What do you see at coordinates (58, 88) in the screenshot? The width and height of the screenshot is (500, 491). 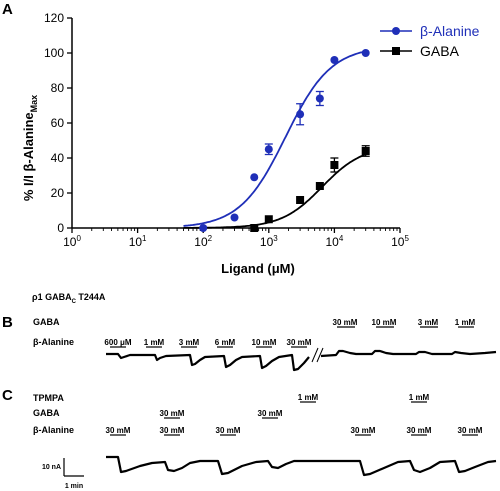 I see `y-tick-label: 80` at bounding box center [58, 88].